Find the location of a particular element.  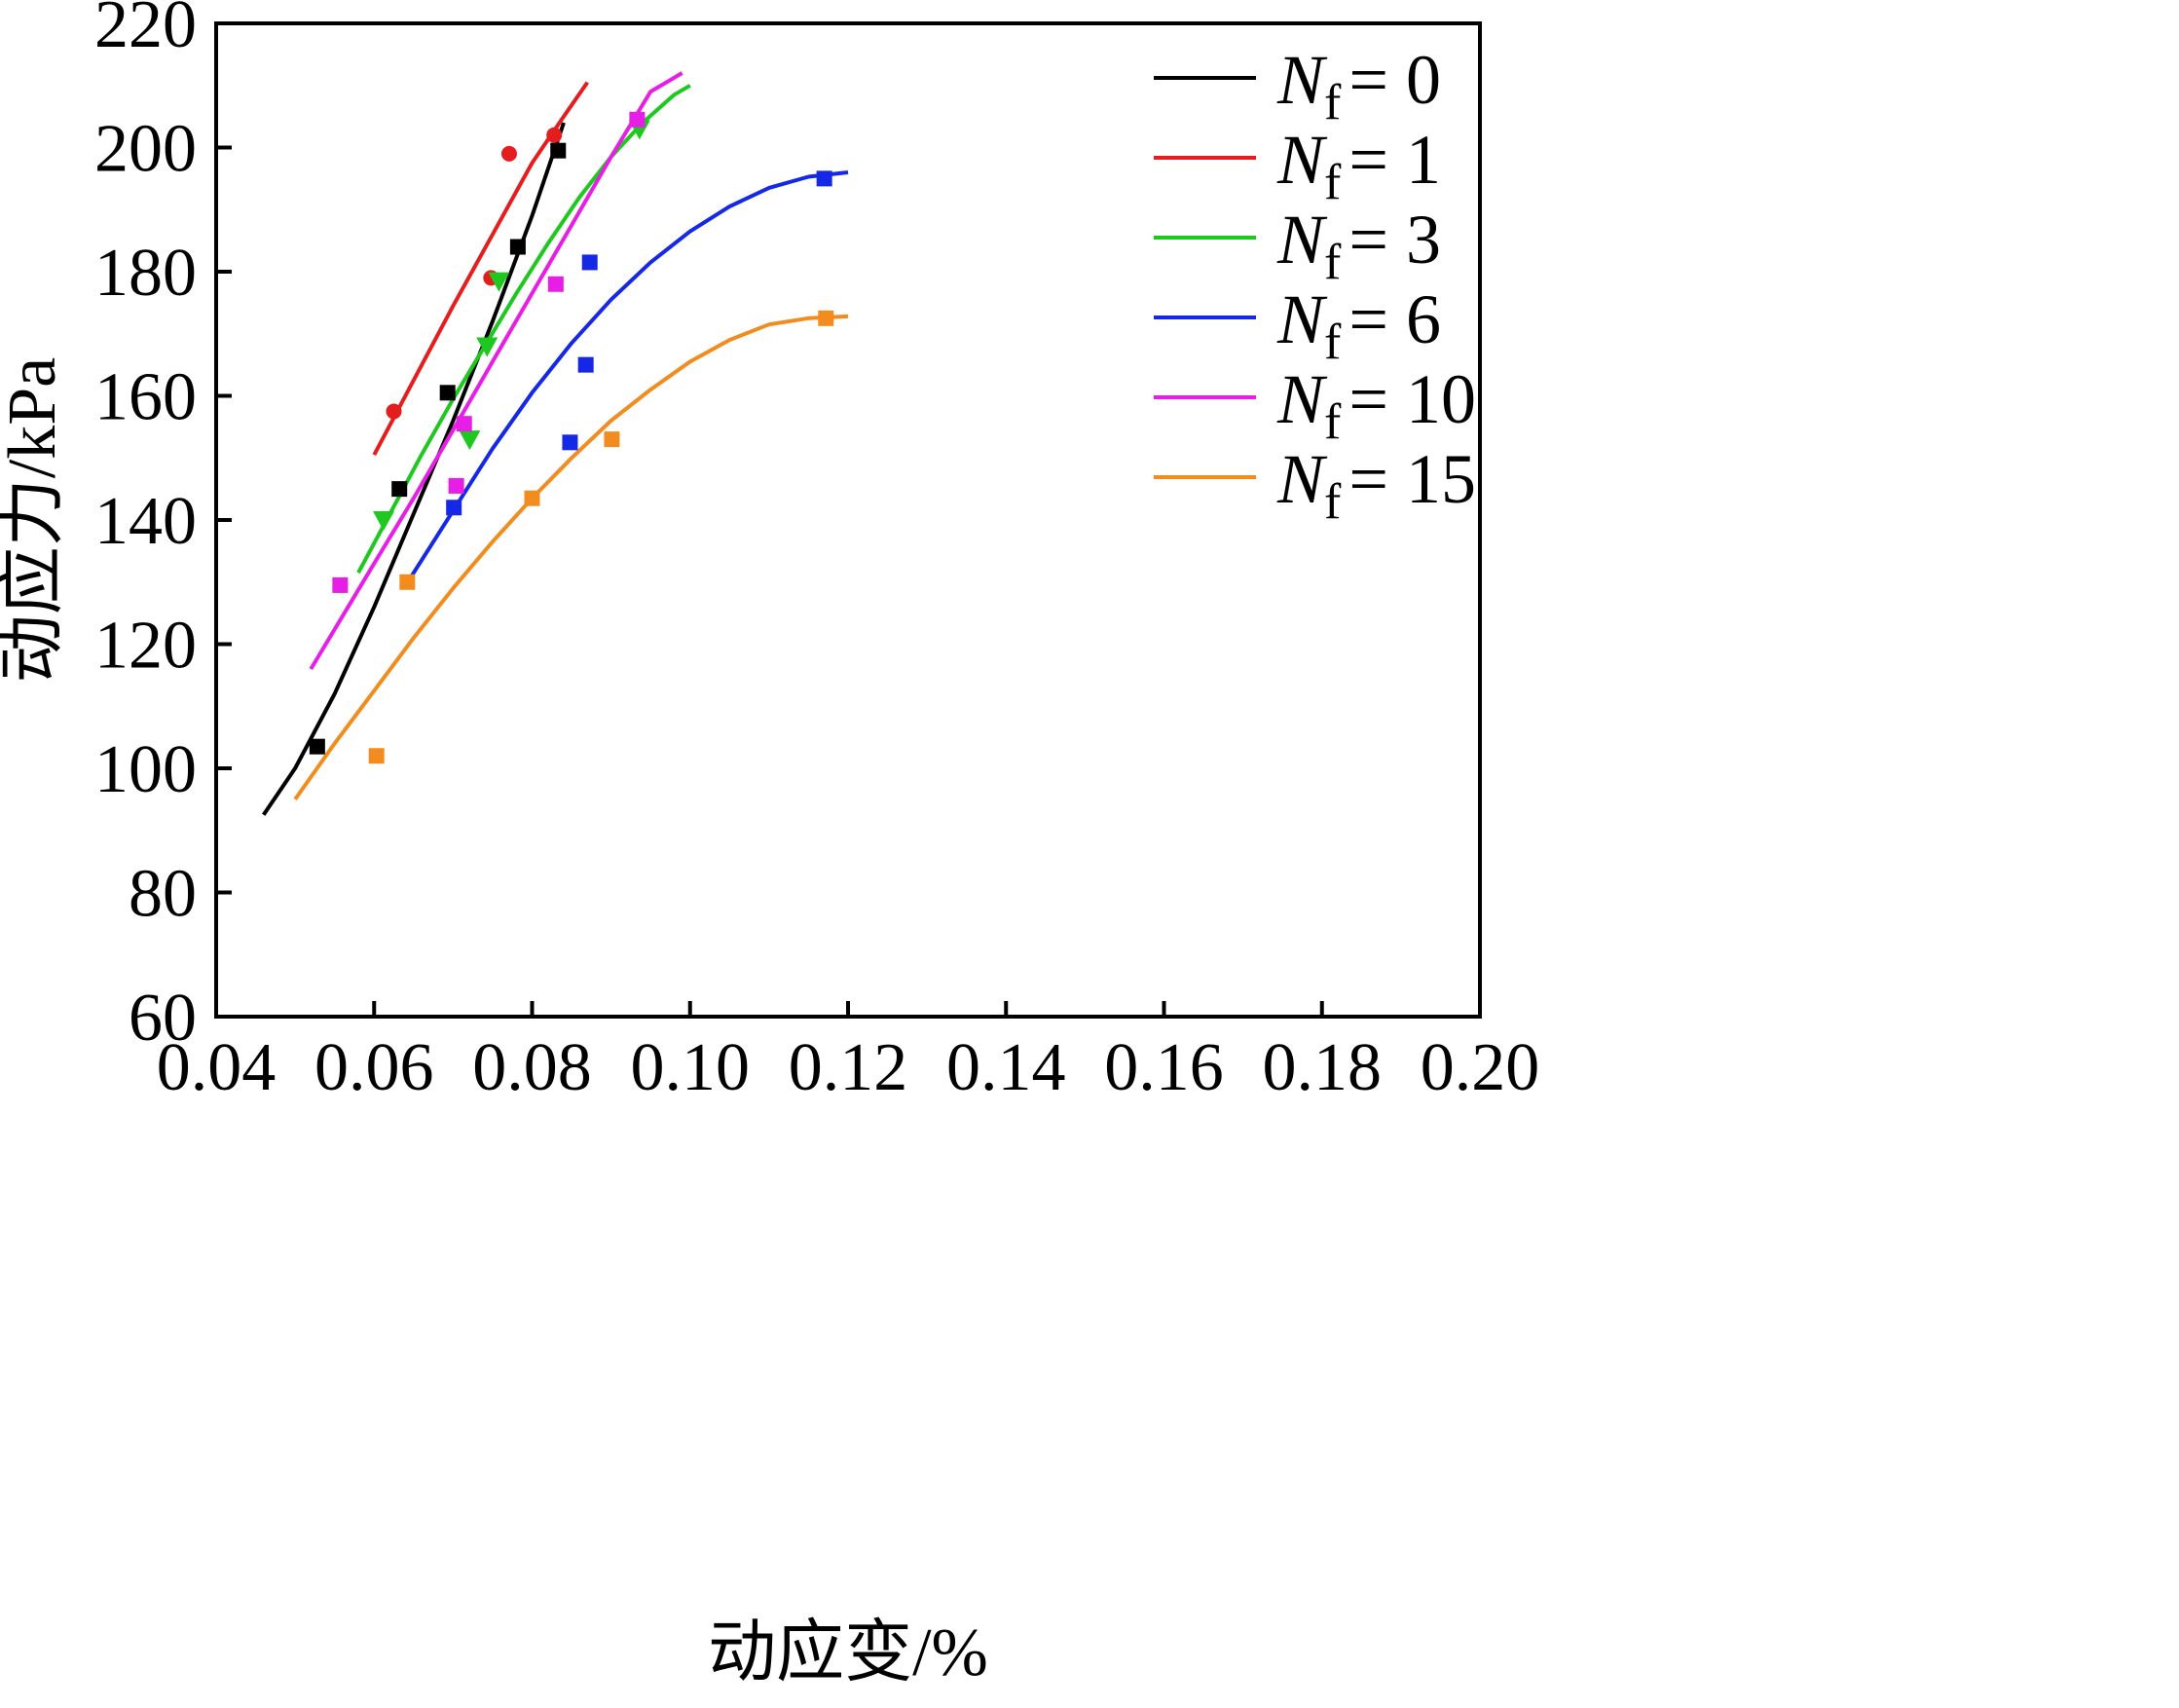

y-tick-label: 180 is located at coordinates (145, 273).